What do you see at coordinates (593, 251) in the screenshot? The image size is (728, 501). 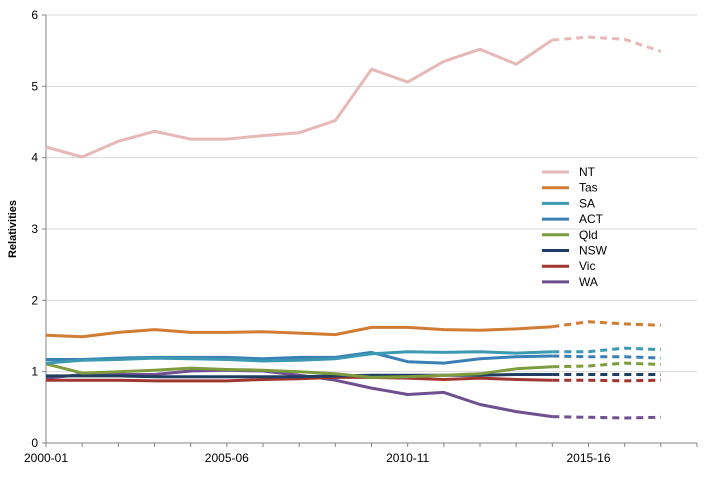 I see `legend-label-nsw: NSW` at bounding box center [593, 251].